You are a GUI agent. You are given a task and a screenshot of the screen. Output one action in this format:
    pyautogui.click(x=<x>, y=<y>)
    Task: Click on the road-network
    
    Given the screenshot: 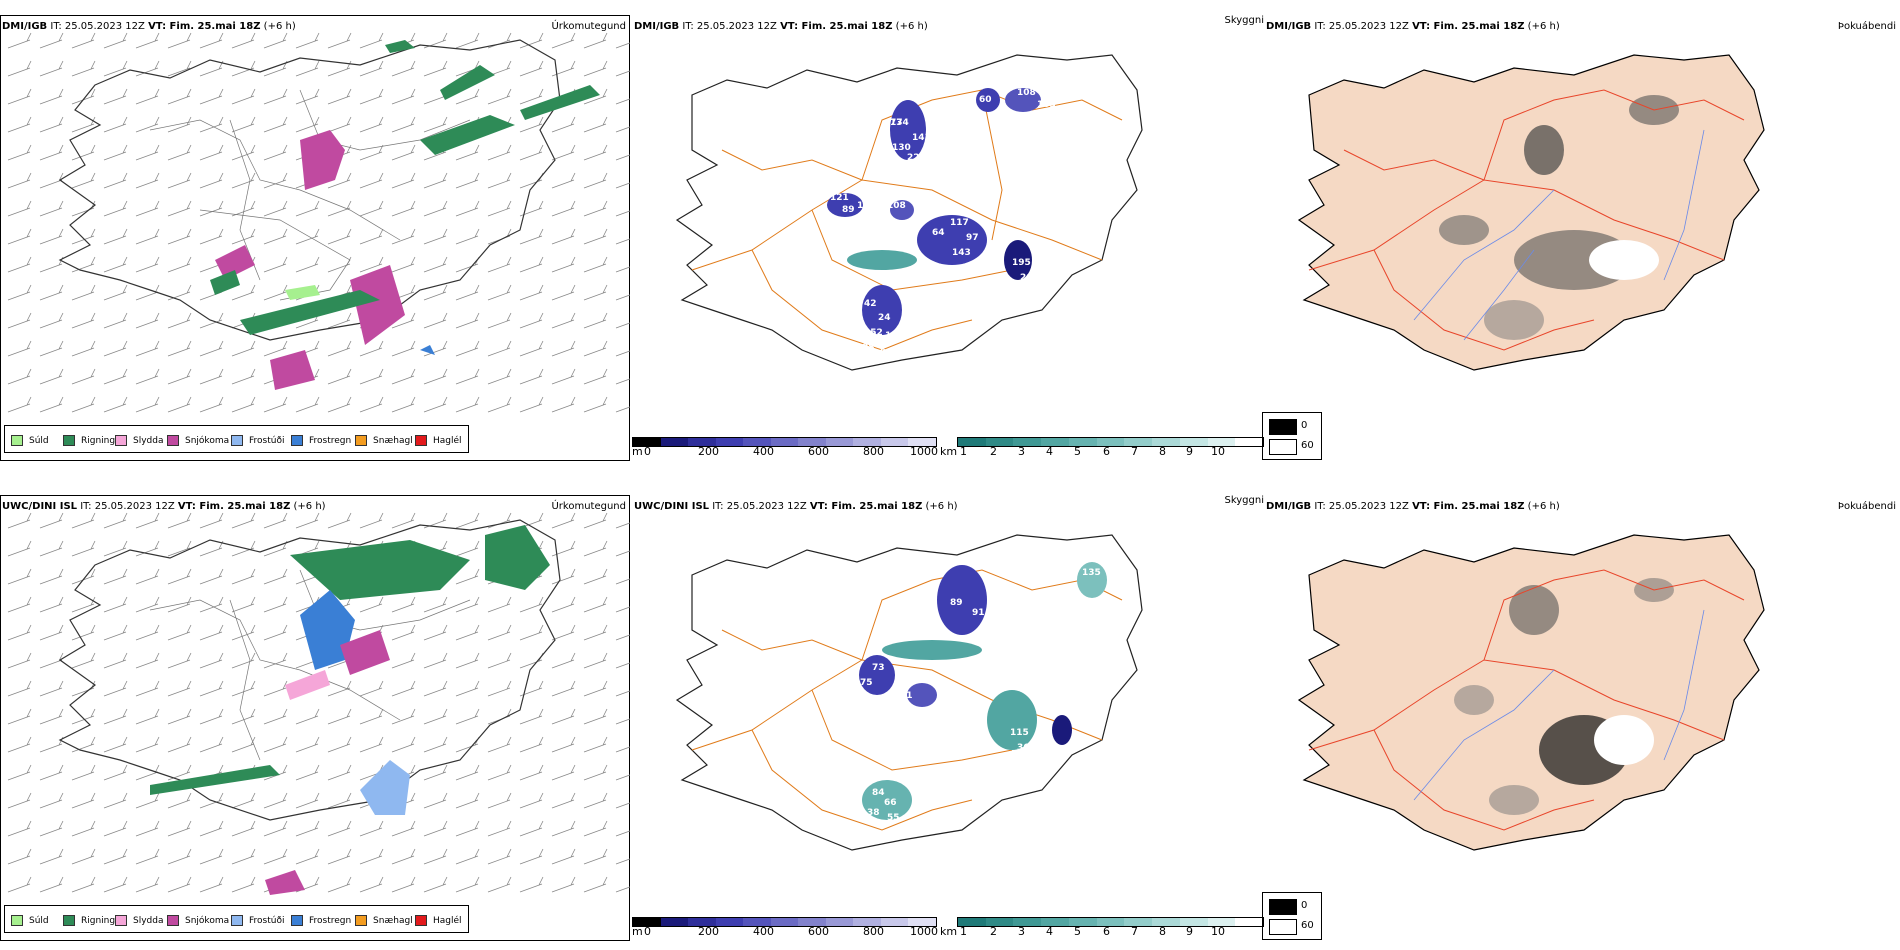 What is the action you would take?
    pyautogui.click(x=1526, y=700)
    